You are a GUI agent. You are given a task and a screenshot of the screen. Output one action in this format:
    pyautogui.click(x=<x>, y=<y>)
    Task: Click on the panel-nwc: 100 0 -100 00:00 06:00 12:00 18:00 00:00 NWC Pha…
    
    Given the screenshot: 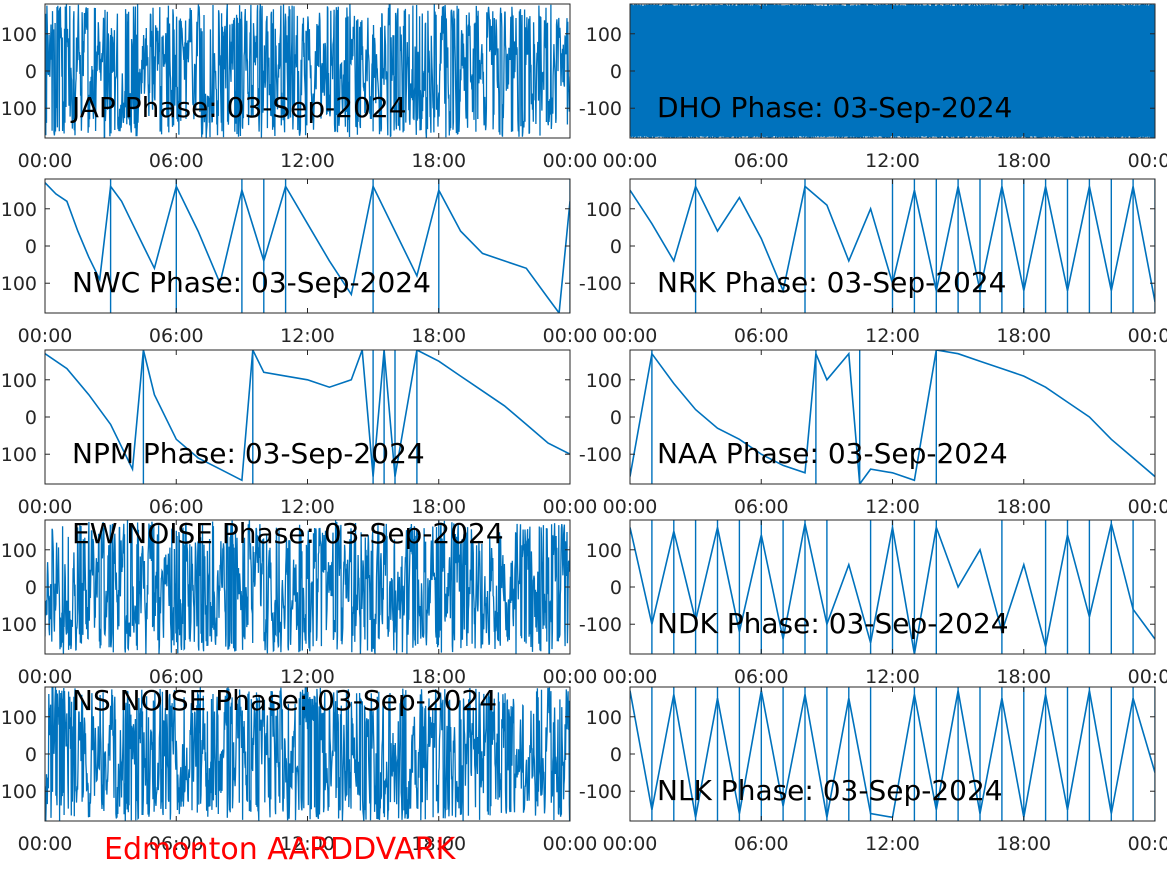 What is the action you would take?
    pyautogui.click(x=299, y=262)
    